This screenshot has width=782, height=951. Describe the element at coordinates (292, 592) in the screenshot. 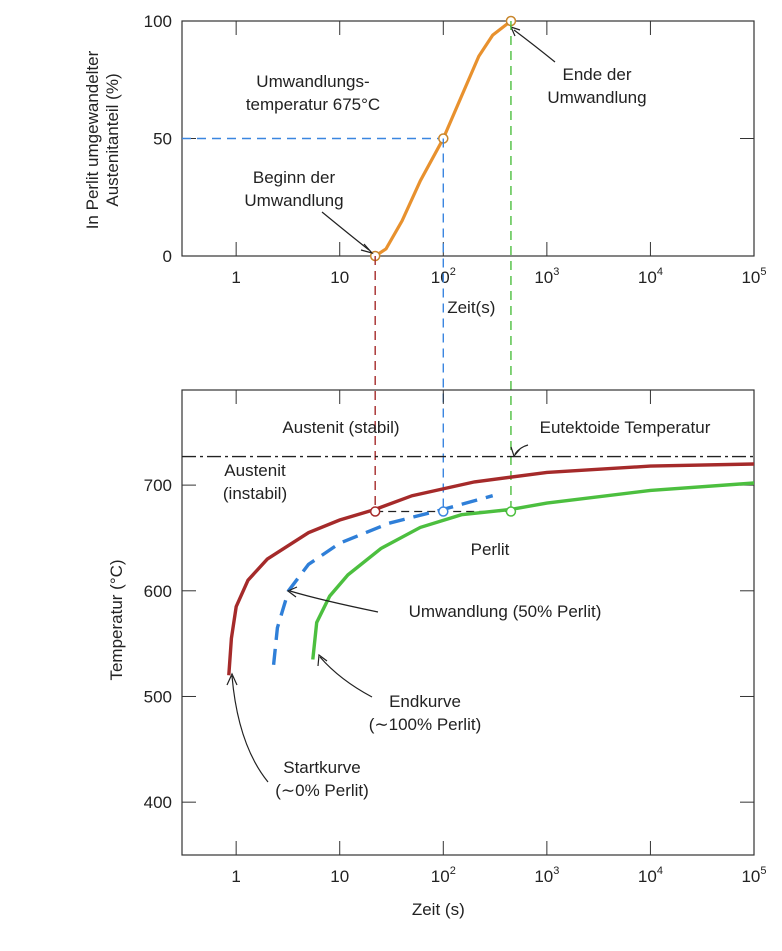

I see `fifty-arrow-head` at that location.